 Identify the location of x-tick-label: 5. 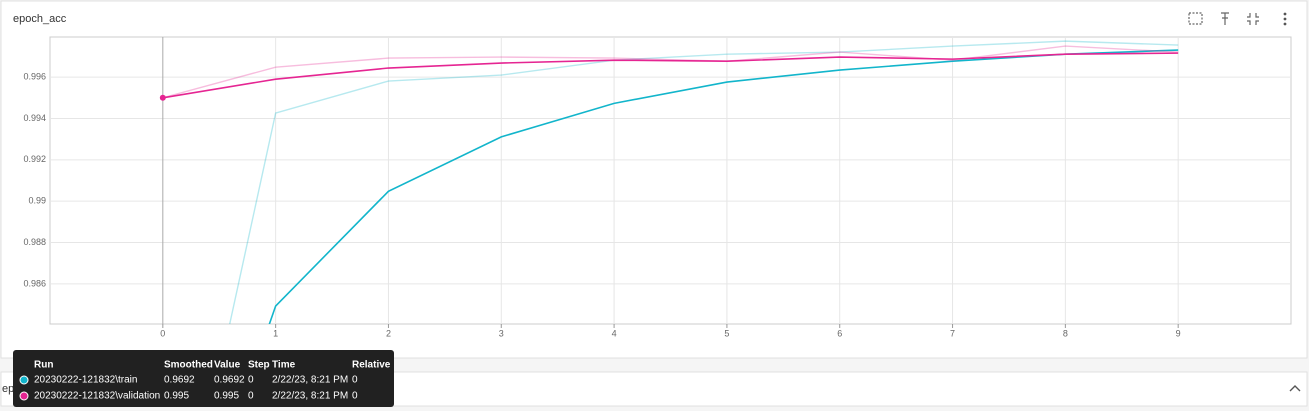
(726, 333).